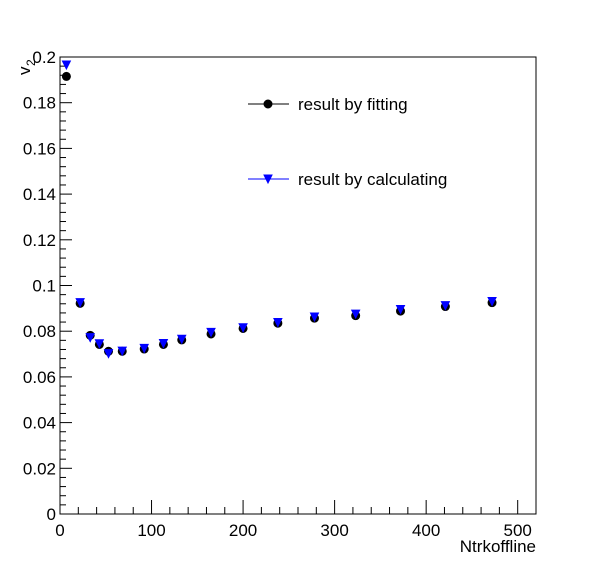 The height and width of the screenshot is (577, 596). Describe the element at coordinates (353, 104) in the screenshot. I see `legend-label: result by fitting` at that location.